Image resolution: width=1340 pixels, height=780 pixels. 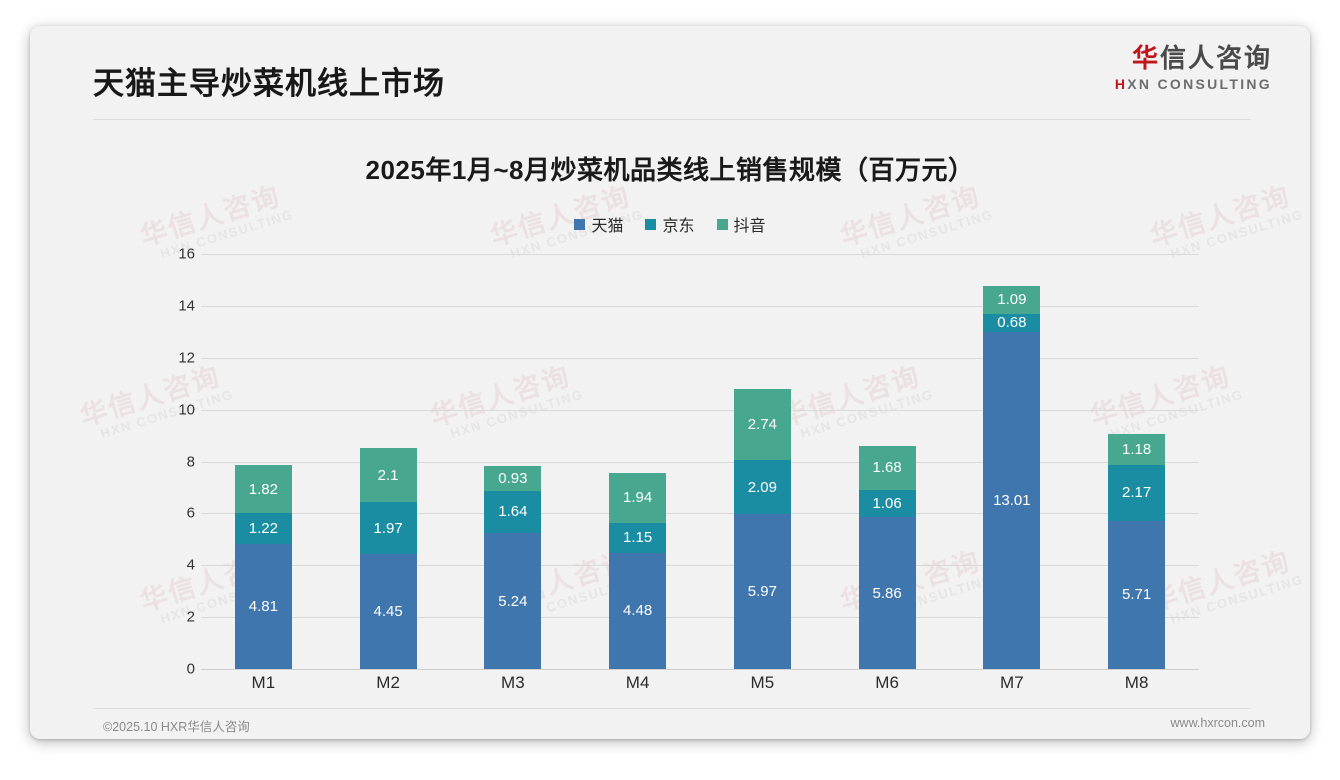 What do you see at coordinates (700, 683) in the screenshot?
I see `chart-x-axis: M1 M2 M3 M4 M5 M6 M7 M8` at bounding box center [700, 683].